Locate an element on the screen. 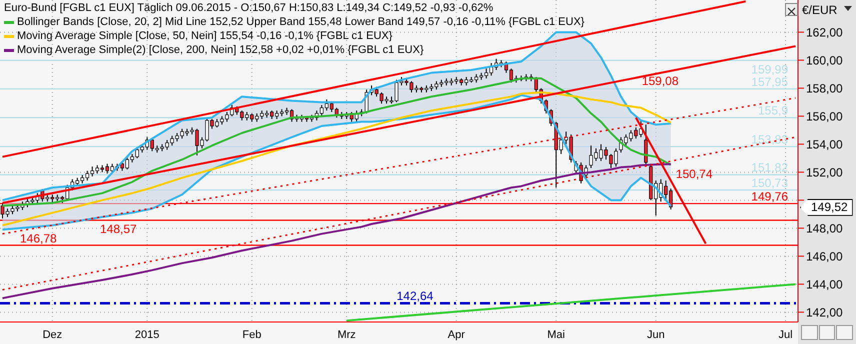 This screenshot has height=344, width=856. y-tick-label: 146,00 is located at coordinates (825, 256).